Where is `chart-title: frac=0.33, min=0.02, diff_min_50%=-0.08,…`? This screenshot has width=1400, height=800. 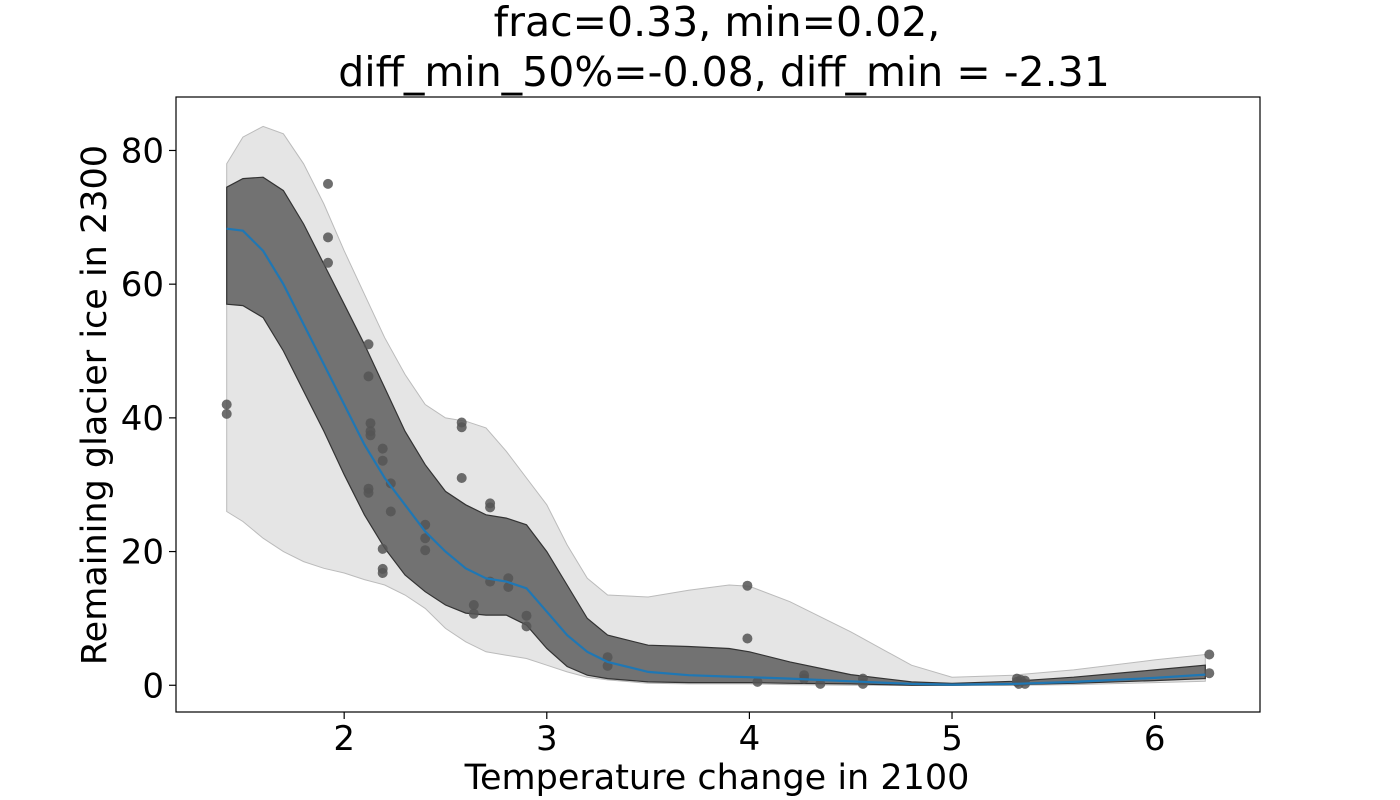 chart-title: frac=0.33, min=0.02, diff_min_50%=-0.08,… is located at coordinates (724, 48).